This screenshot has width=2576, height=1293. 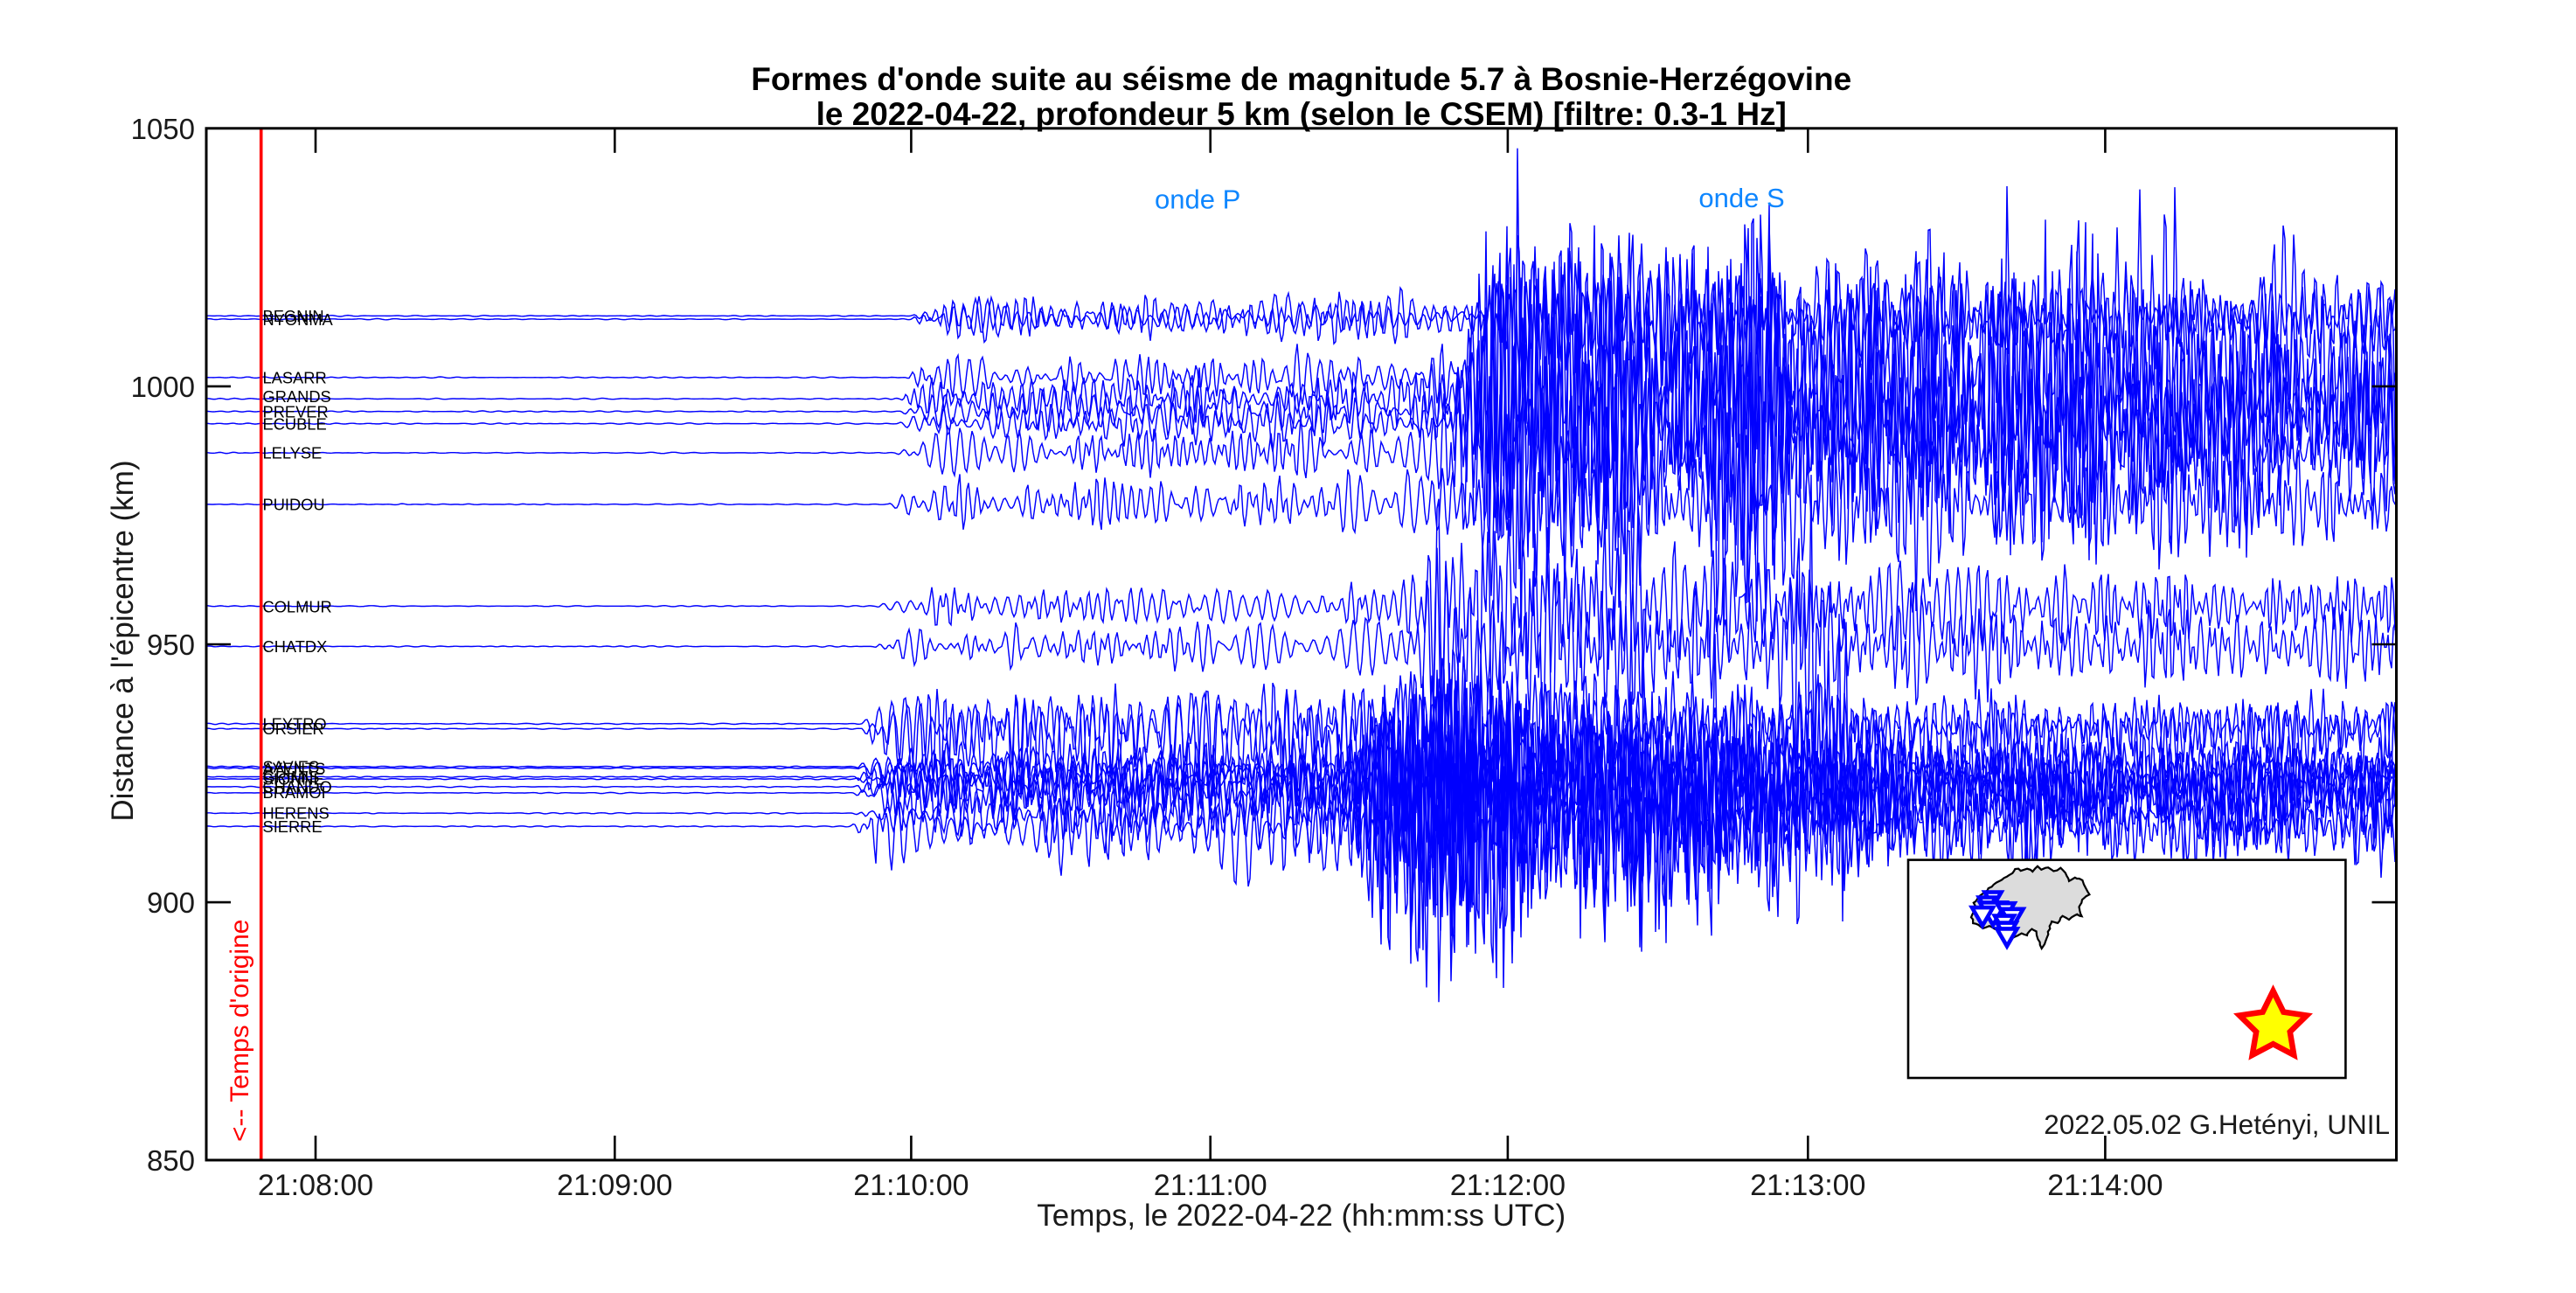 What do you see at coordinates (240, 1031) in the screenshot?
I see `svg-text: <-- Temps d'origine` at bounding box center [240, 1031].